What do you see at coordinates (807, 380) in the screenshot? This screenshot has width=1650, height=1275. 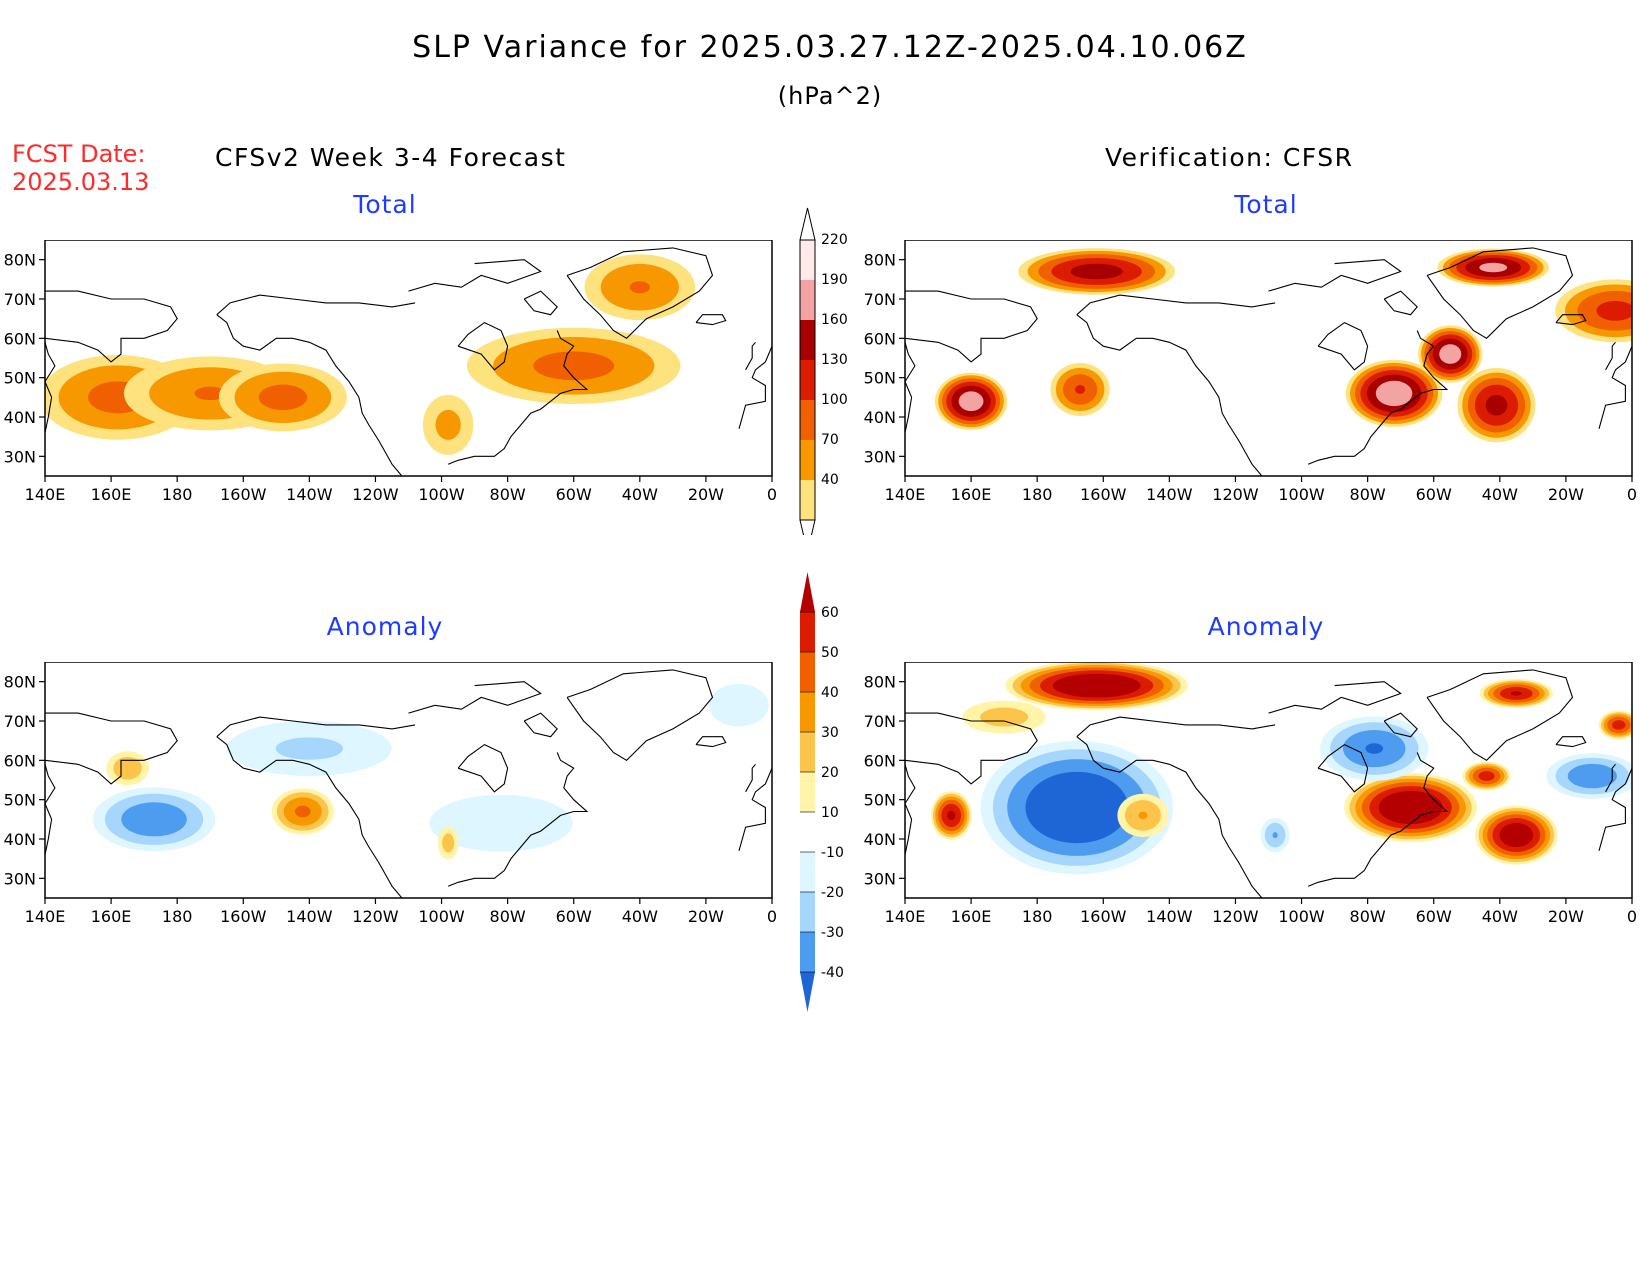 I see `colorbar-outline` at bounding box center [807, 380].